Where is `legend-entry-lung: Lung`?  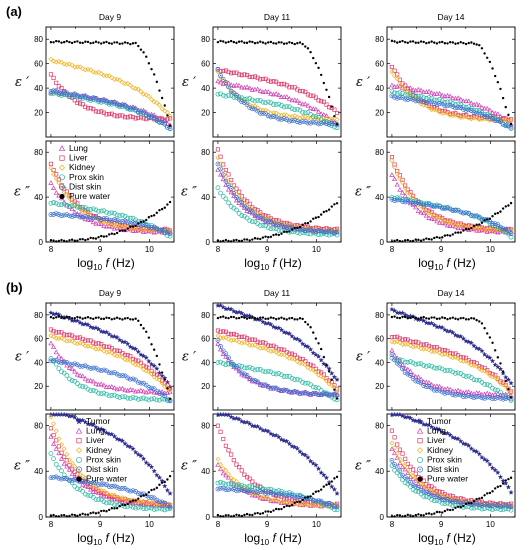 legend-entry-lung: Lung is located at coordinates (73, 148).